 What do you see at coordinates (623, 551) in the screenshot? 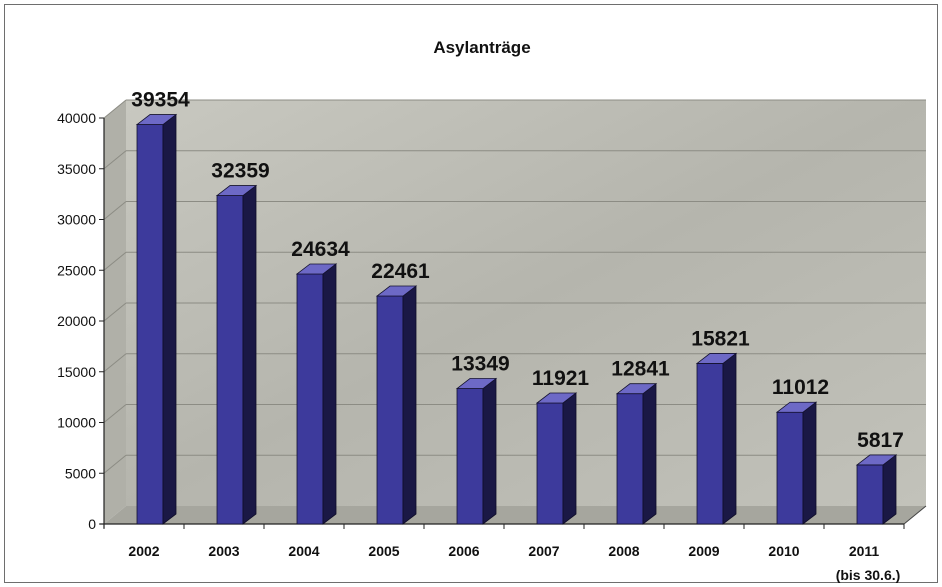
I see `x-category-label: 2008` at bounding box center [623, 551].